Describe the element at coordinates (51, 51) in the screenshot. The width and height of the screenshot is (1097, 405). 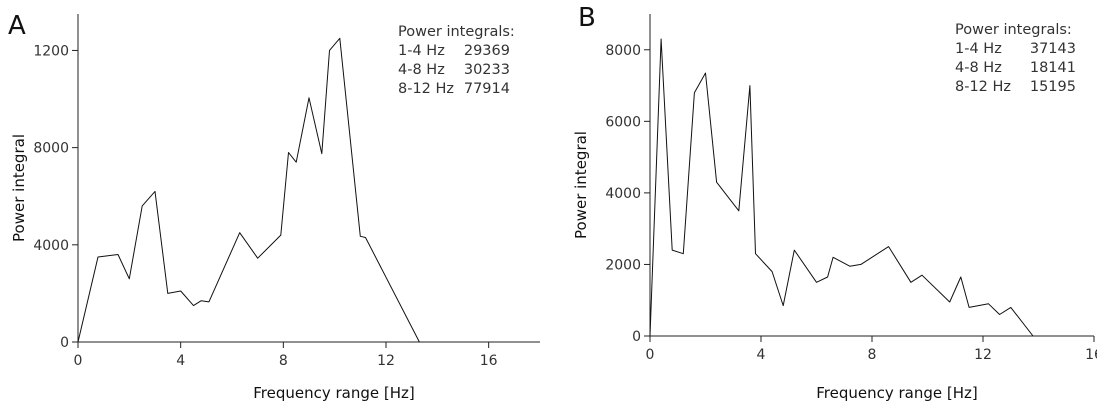
I see `y-tick-label: 1200` at that location.